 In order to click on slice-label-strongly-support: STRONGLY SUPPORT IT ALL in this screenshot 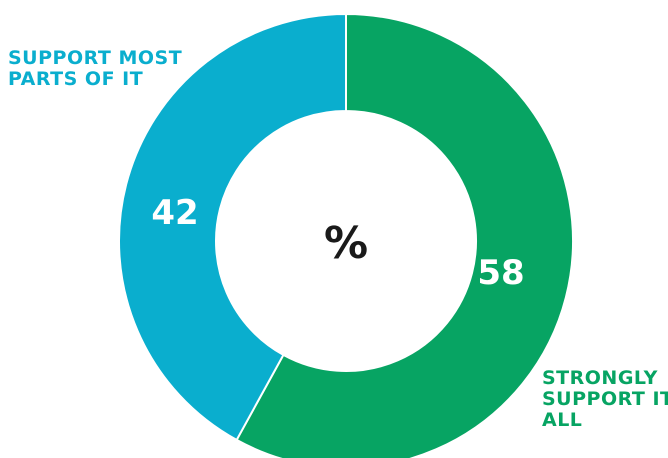, I will do `click(605, 399)`.